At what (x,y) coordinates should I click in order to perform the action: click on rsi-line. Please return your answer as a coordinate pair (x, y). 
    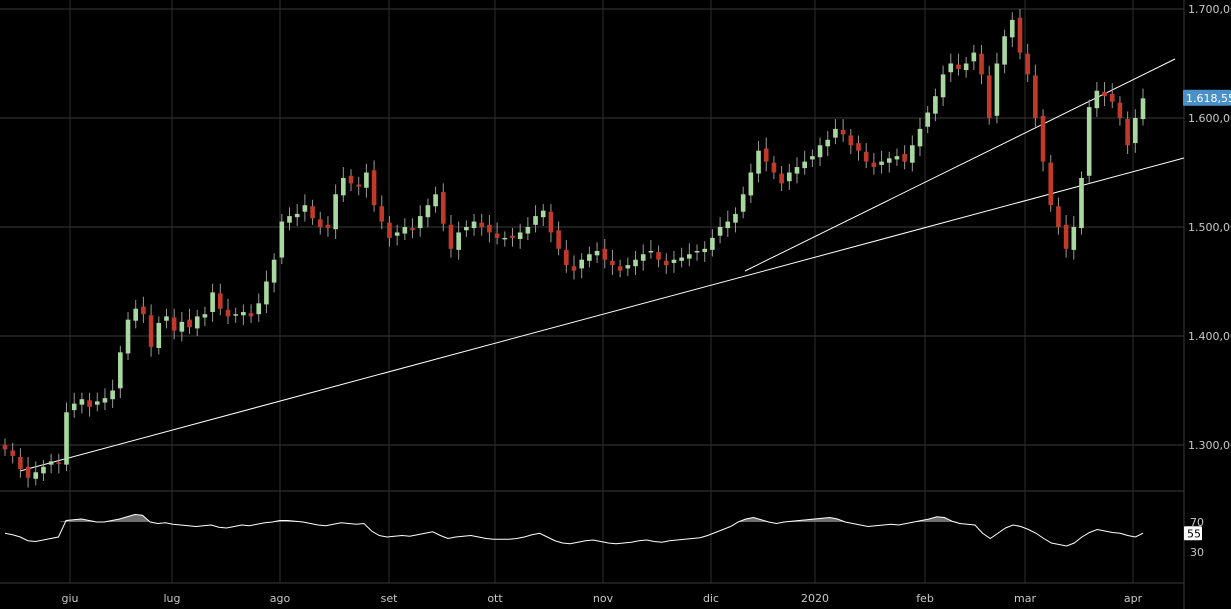
    Looking at the image, I should click on (574, 530).